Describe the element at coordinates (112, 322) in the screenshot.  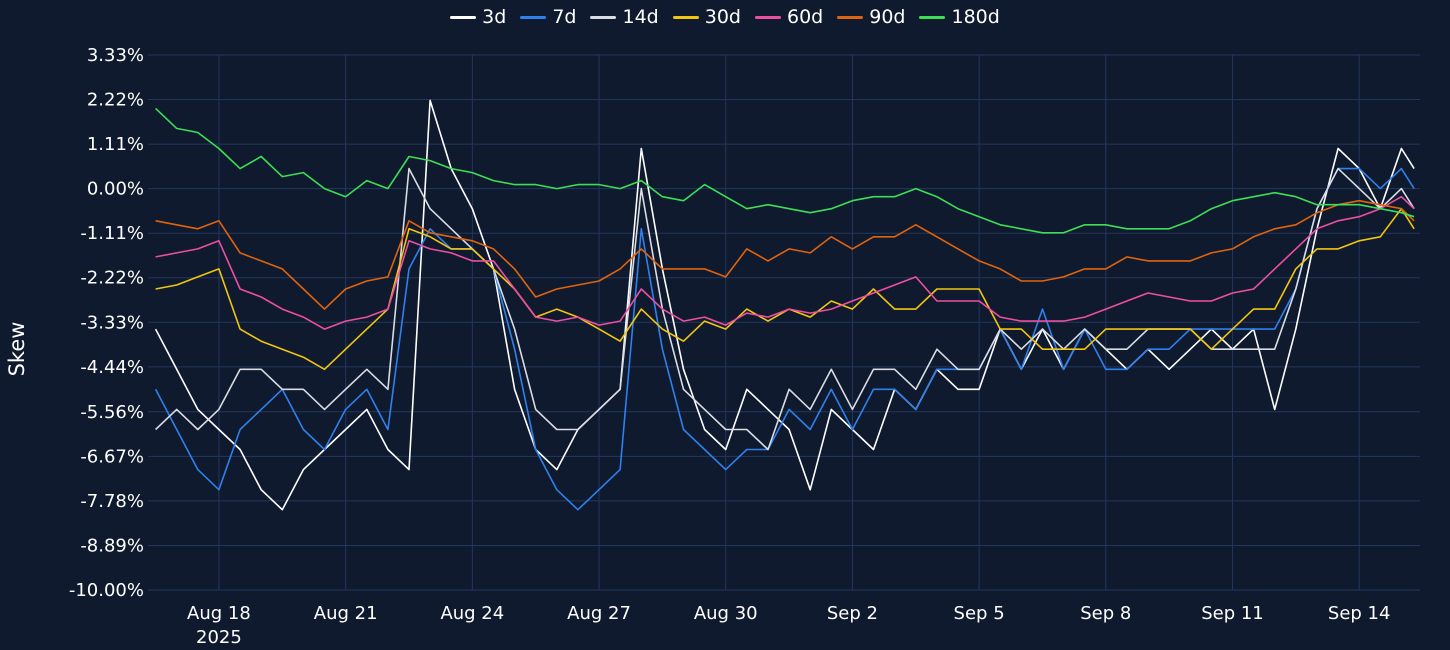
I see `y-tick-label: -3.33%` at that location.